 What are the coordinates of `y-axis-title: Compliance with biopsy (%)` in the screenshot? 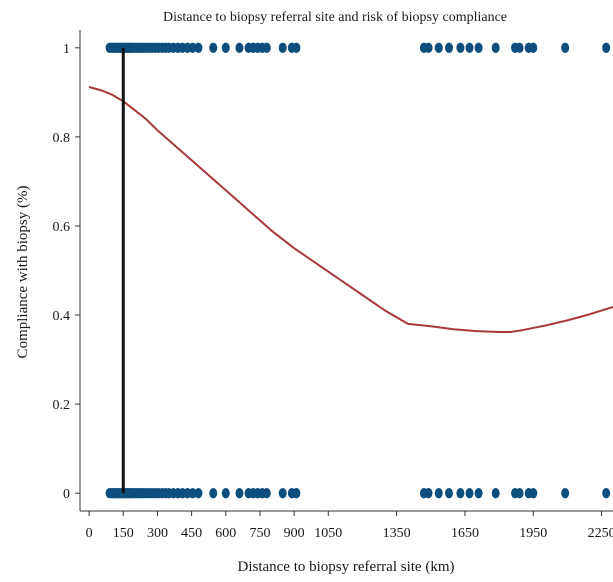 It's located at (23, 272).